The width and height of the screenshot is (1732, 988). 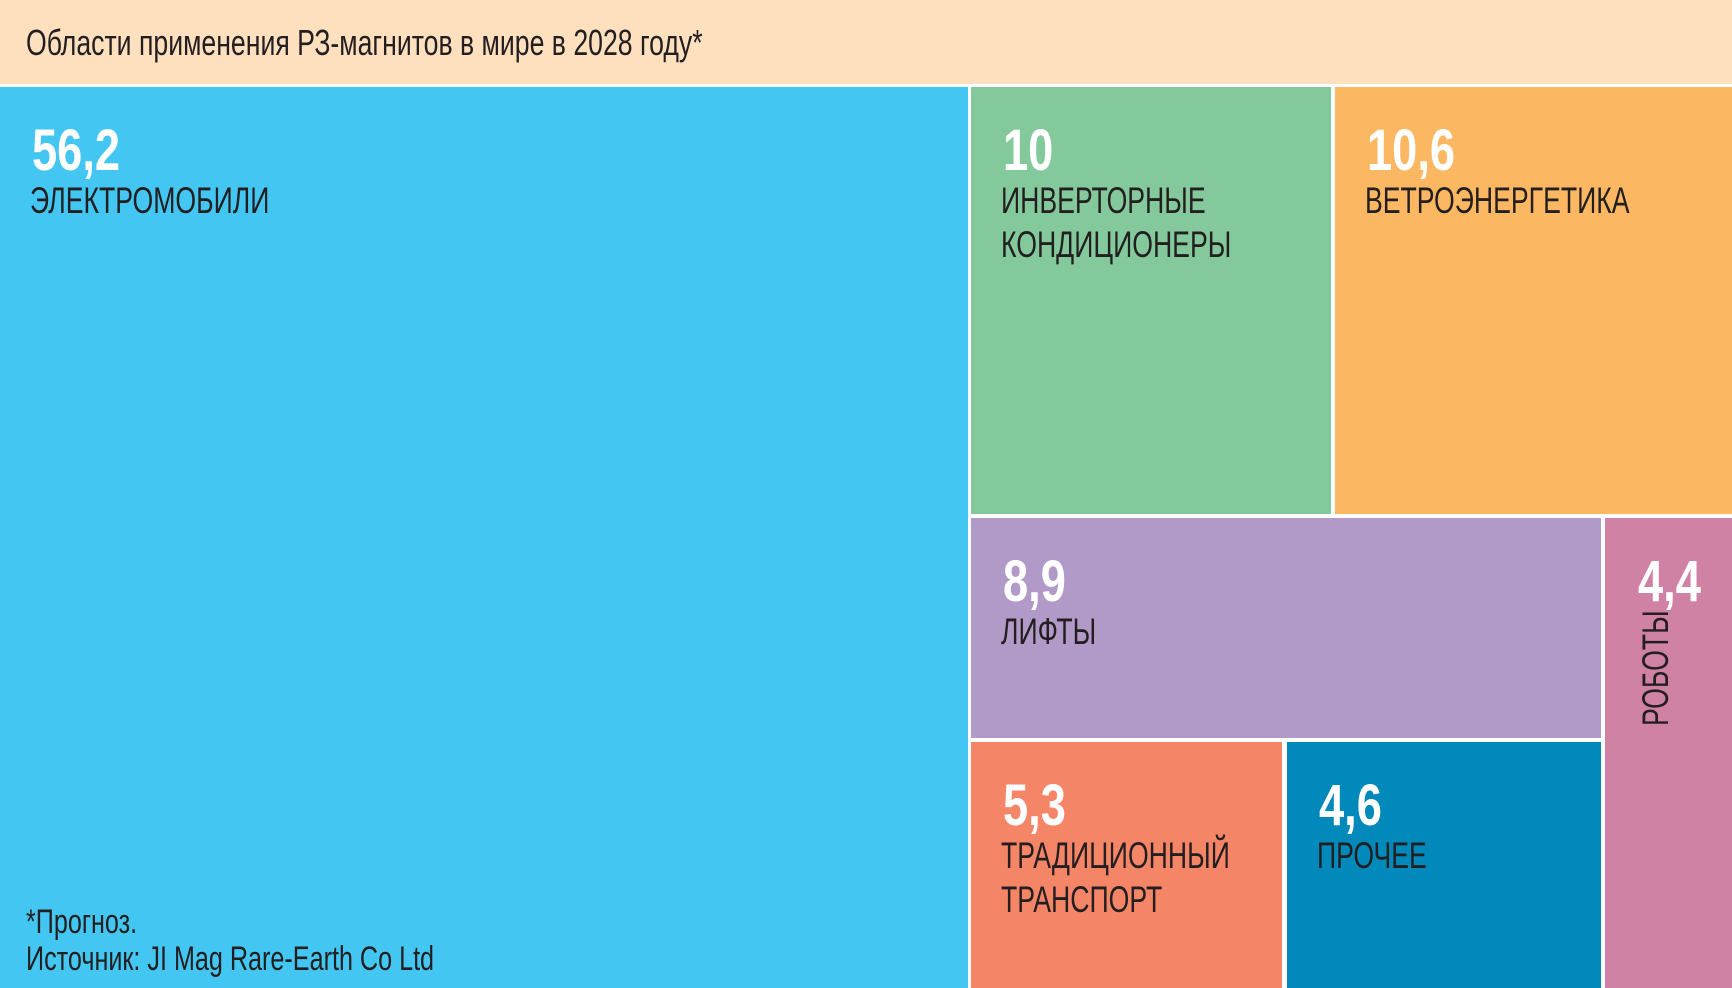 What do you see at coordinates (1034, 805) in the screenshot?
I see `tile-value: 5,3` at bounding box center [1034, 805].